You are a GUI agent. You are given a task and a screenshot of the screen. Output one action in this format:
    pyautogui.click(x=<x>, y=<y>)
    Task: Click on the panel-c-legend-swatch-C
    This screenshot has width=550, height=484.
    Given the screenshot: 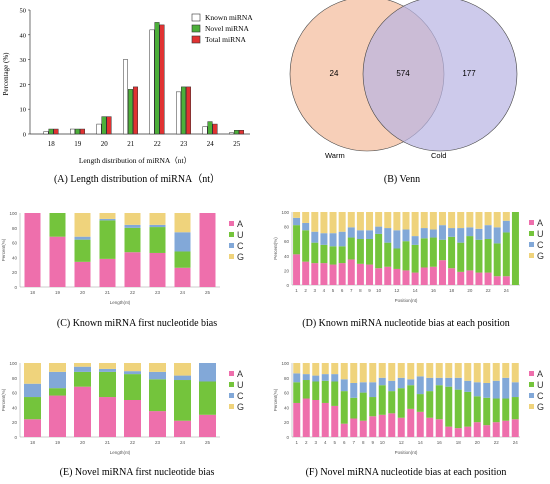 What is the action you would take?
    pyautogui.click(x=231, y=245)
    